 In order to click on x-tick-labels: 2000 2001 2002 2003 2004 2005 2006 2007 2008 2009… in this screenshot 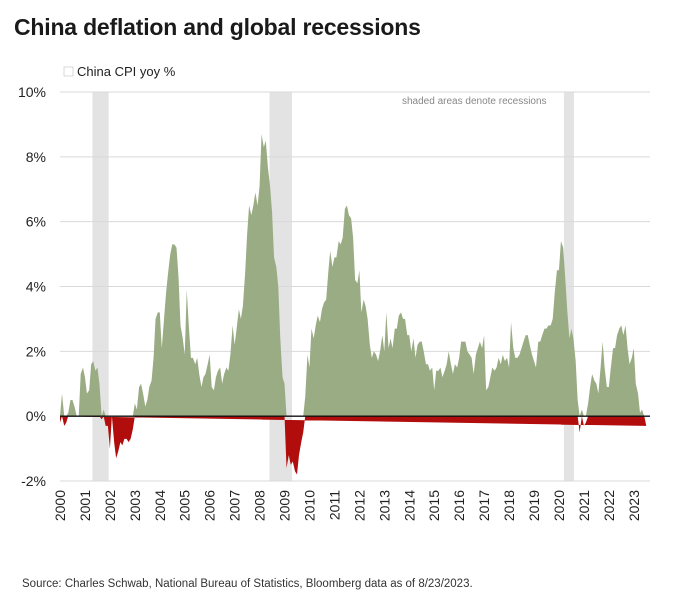, I will do `click(347, 505)`.